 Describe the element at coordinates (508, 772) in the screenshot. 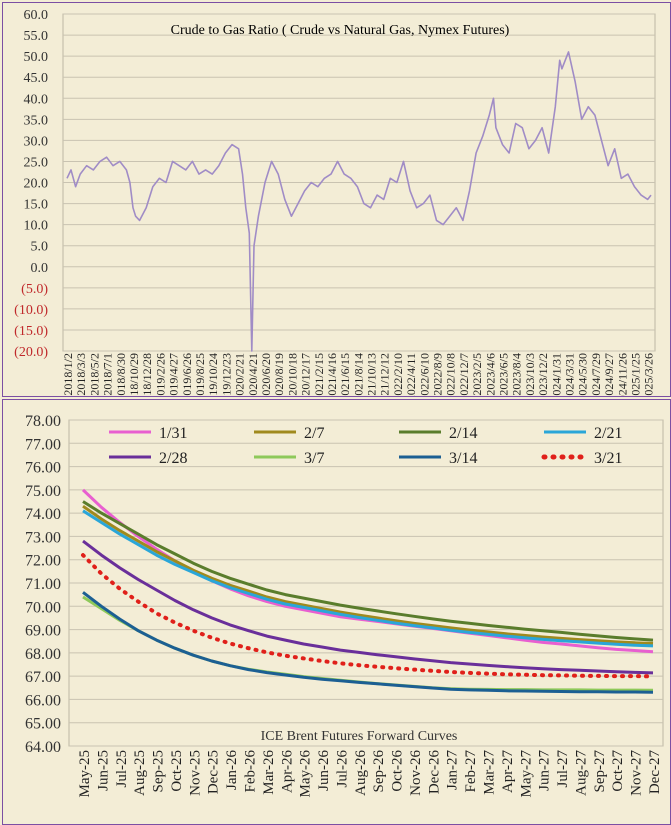

I see `x-tick-label: Apr-27` at that location.